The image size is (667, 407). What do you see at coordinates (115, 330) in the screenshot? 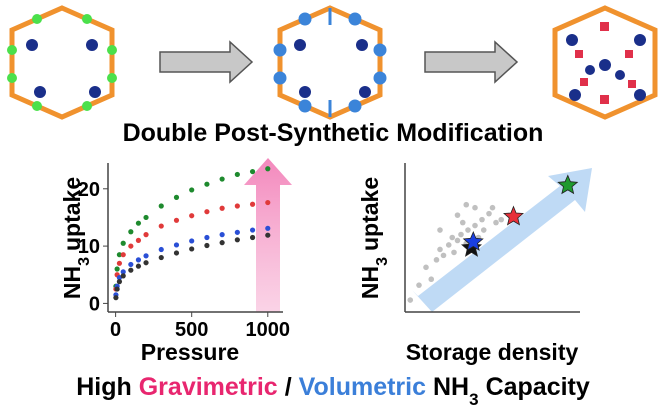
I see `x-tick-label: 0` at bounding box center [115, 330].